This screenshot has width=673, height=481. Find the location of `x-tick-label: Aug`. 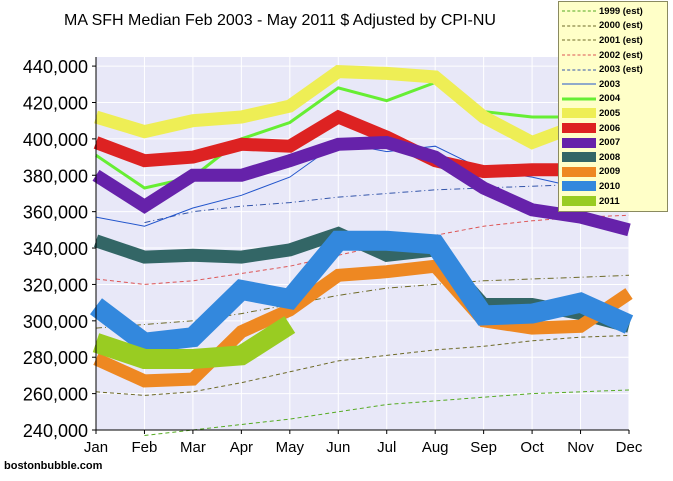

x-tick-label: Aug is located at coordinates (435, 447).